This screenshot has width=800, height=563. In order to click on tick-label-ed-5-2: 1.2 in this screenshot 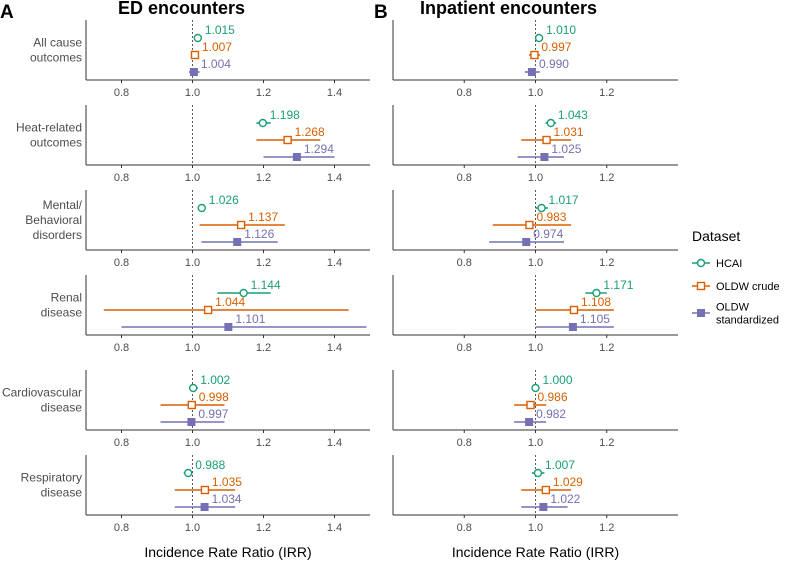, I will do `click(263, 528)`.